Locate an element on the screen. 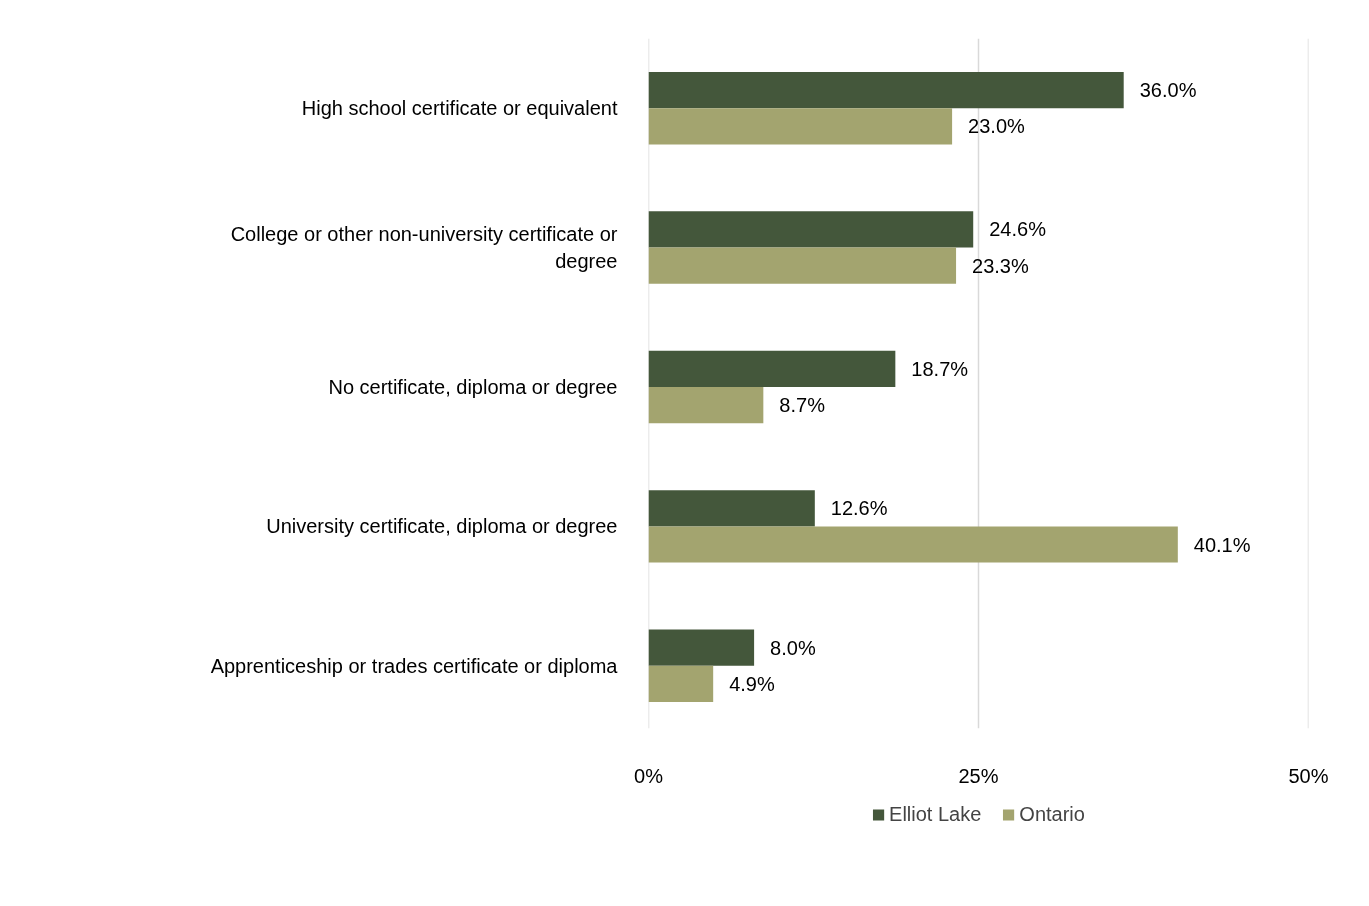 This screenshot has width=1369, height=906. data-label: 24.6% is located at coordinates (1018, 229).